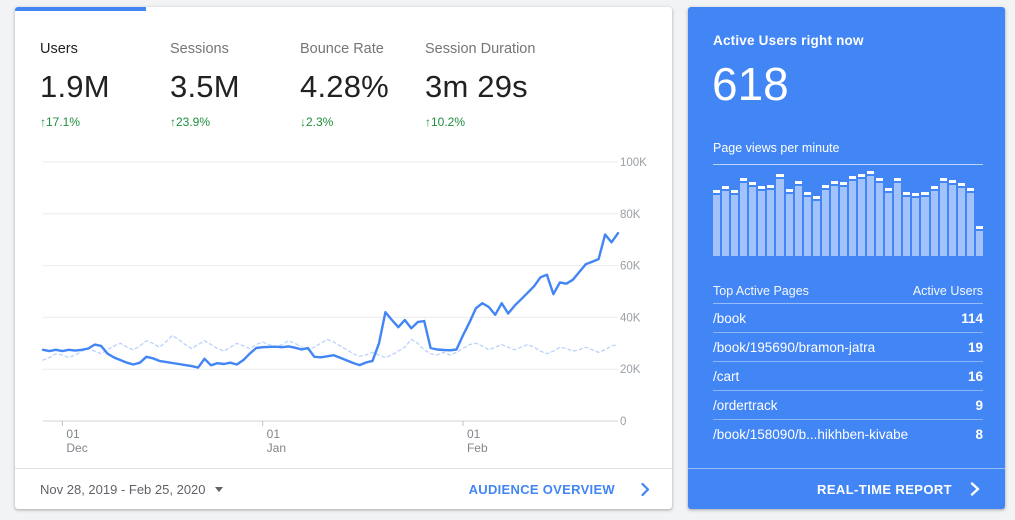 This screenshot has height=520, width=1015. I want to click on active-users-value: 8, so click(979, 434).